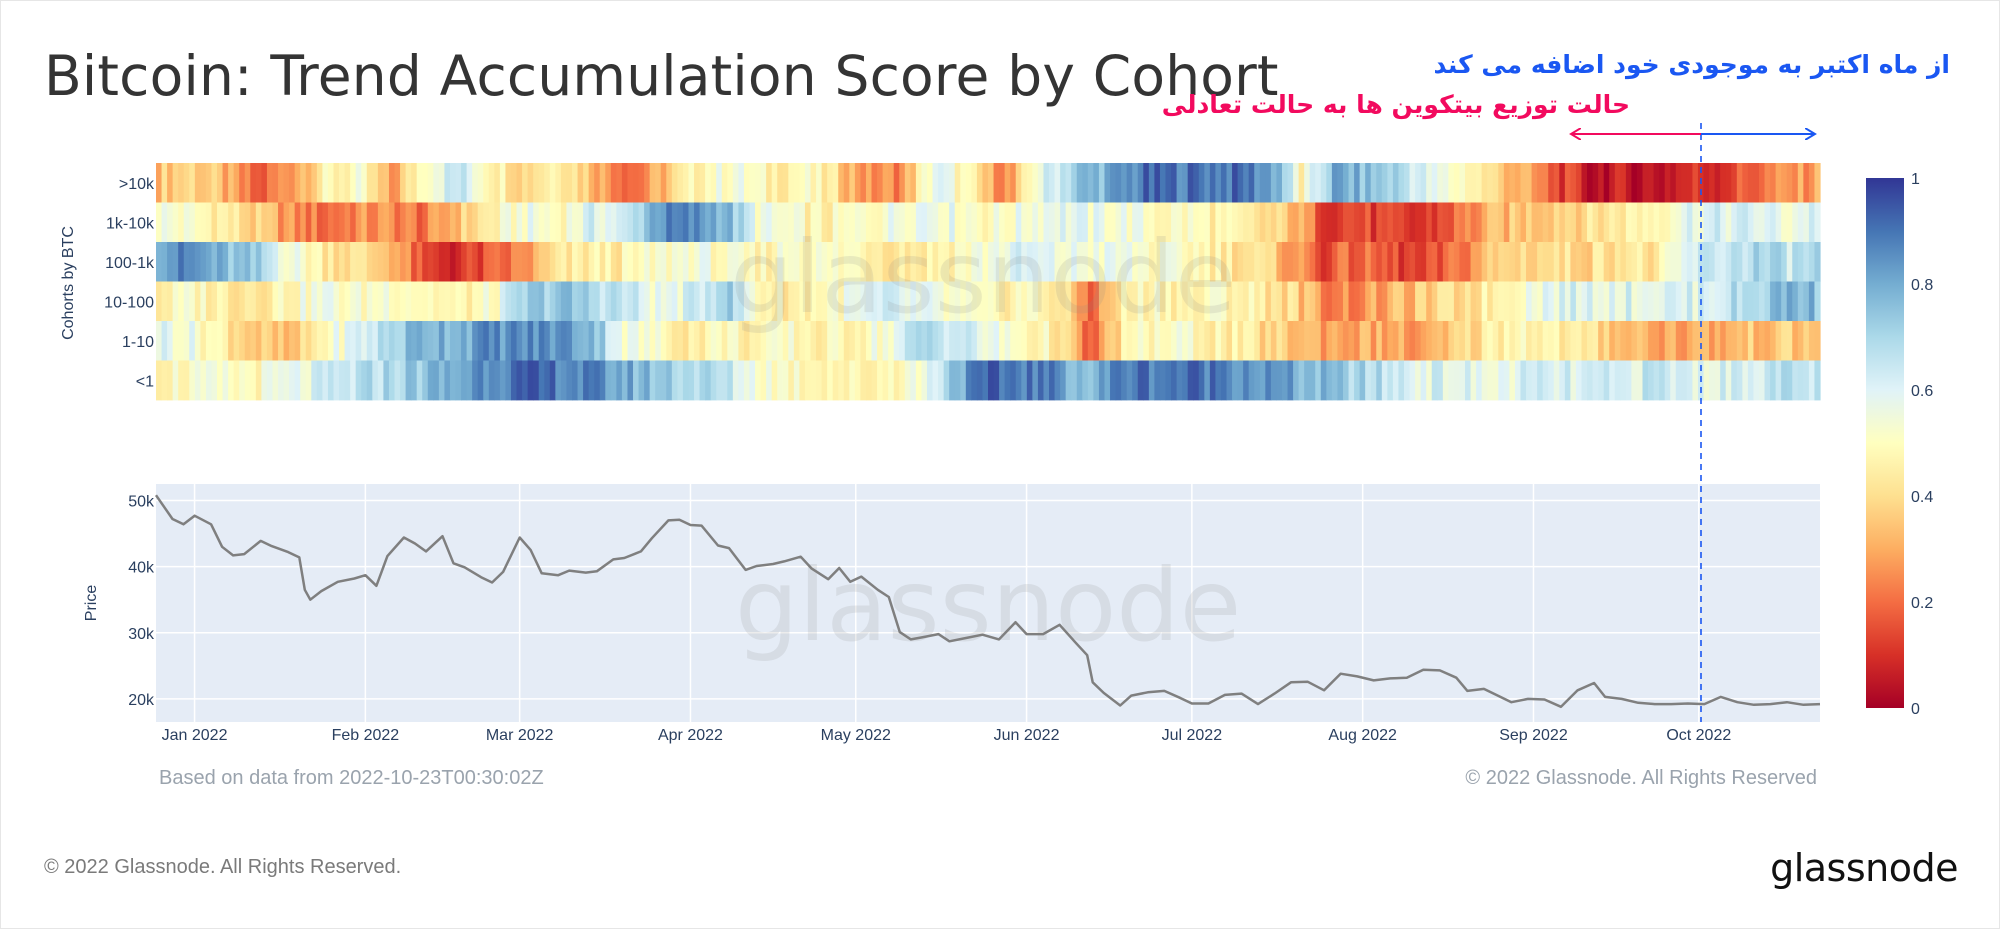 Image resolution: width=2000 pixels, height=929 pixels. Describe the element at coordinates (1864, 868) in the screenshot. I see `glassnode-logo: glassnode` at that location.